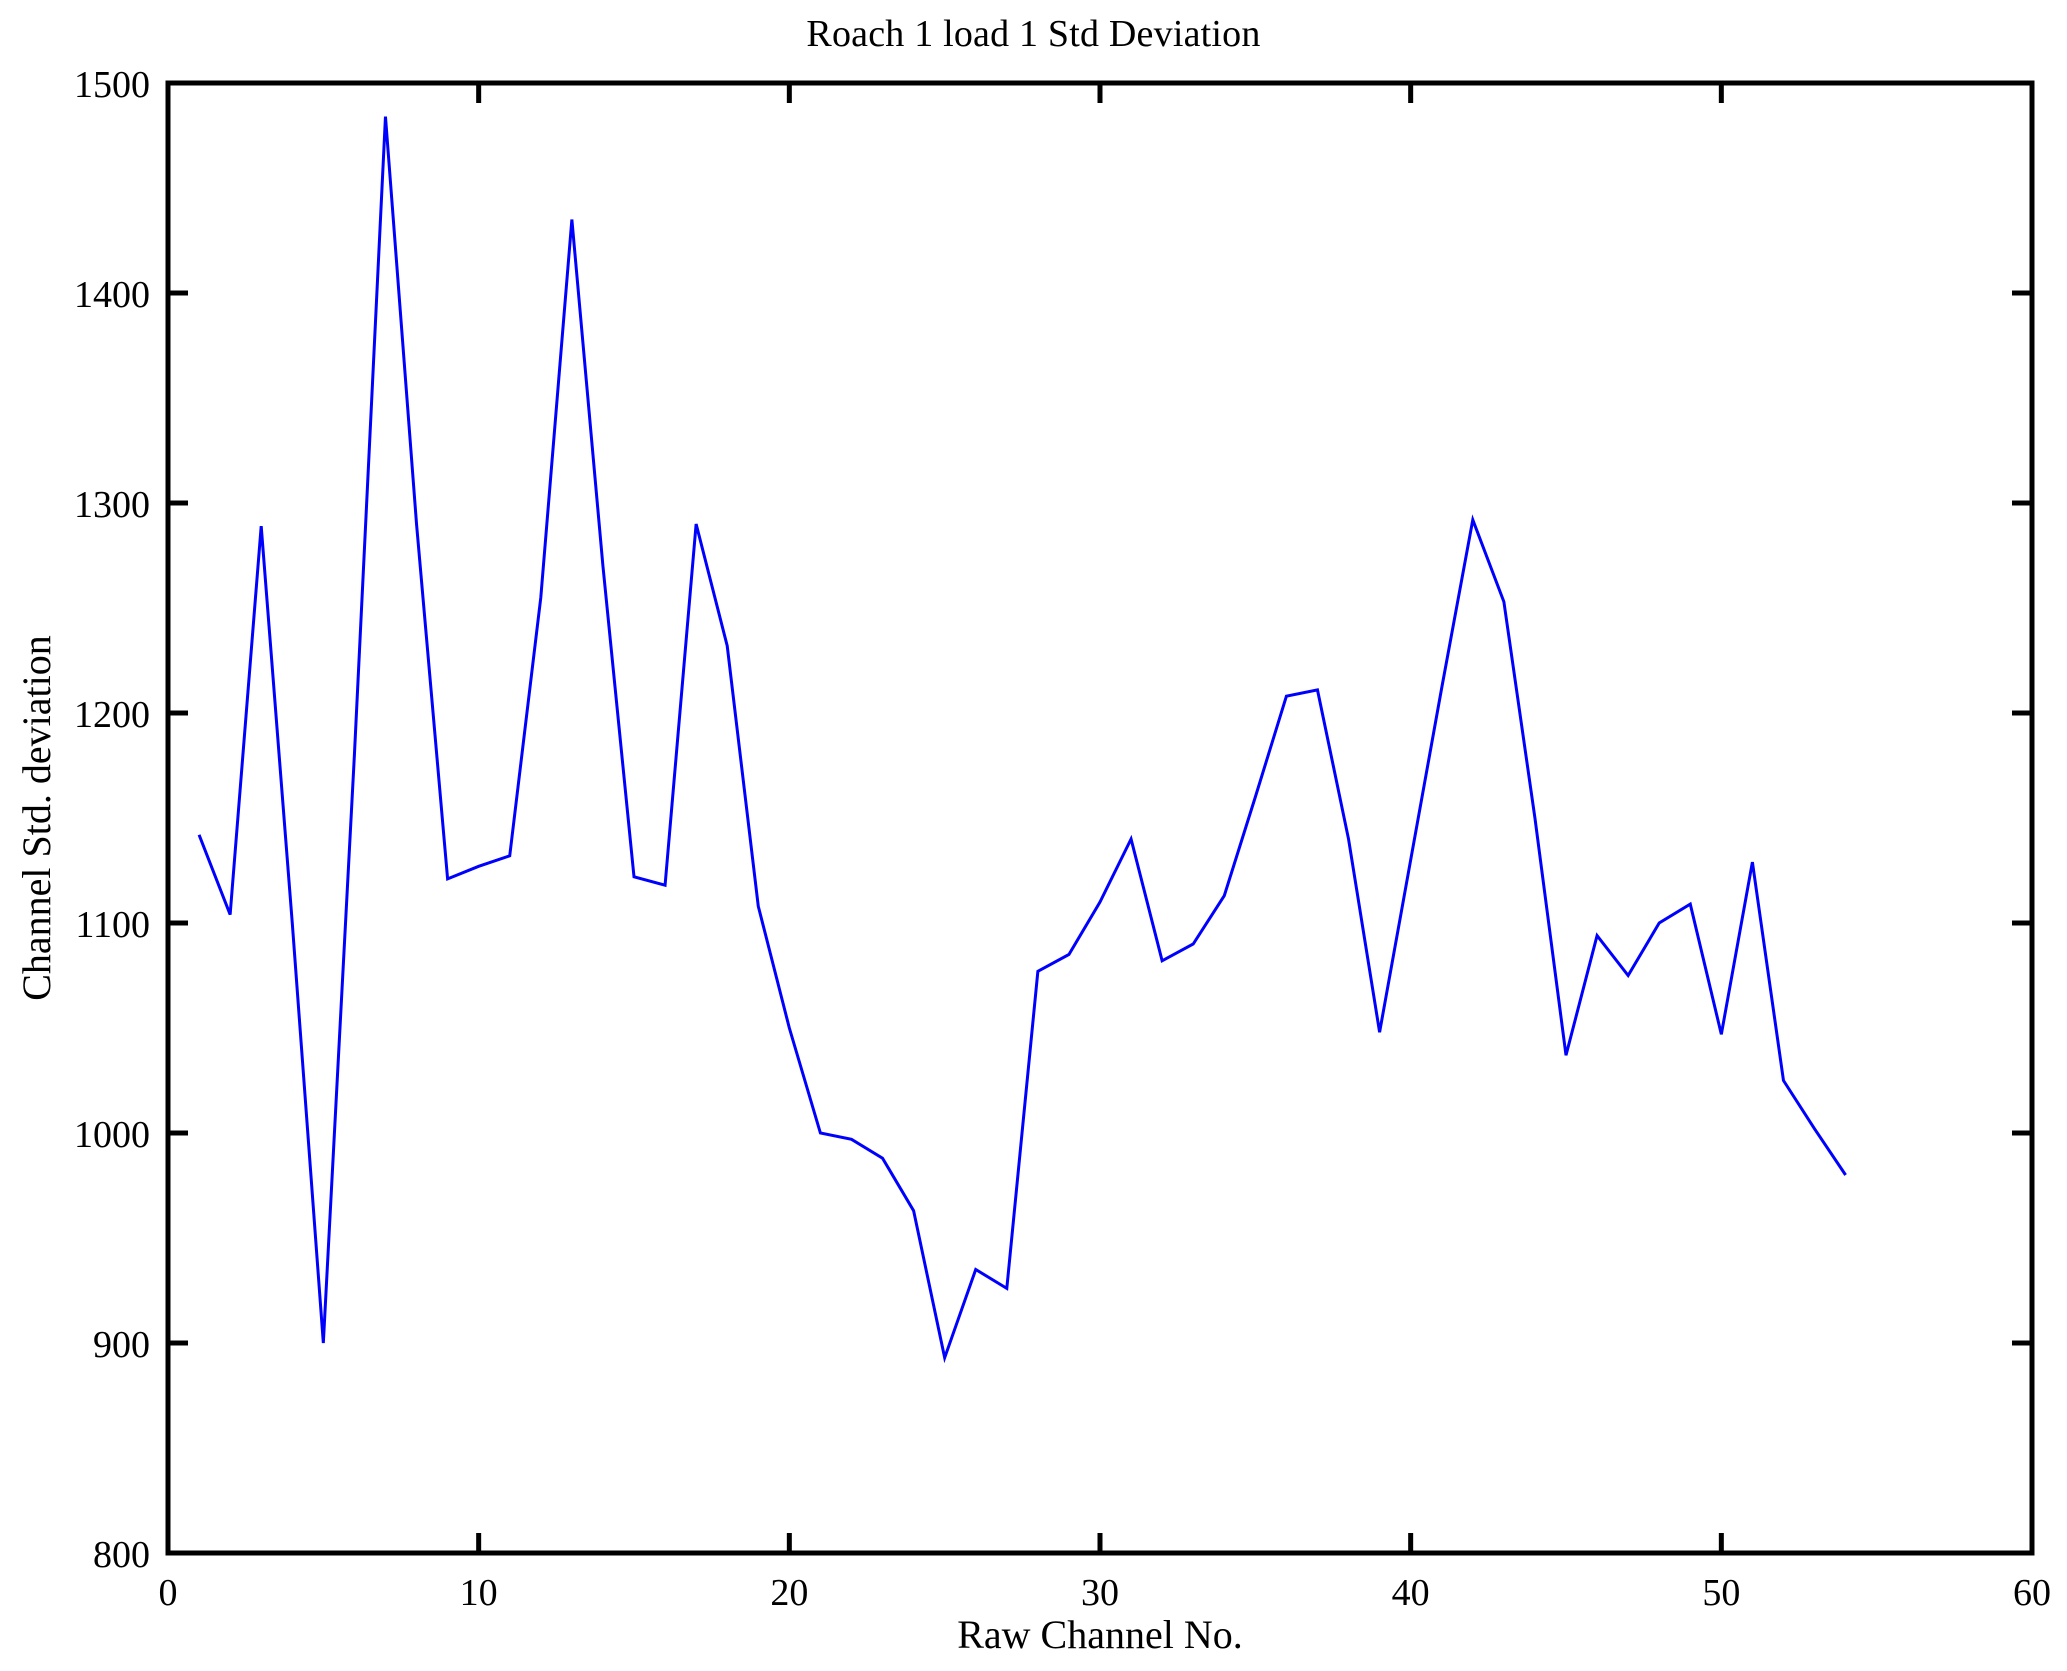  I want to click on x-tick-label: 40, so click(1411, 1593).